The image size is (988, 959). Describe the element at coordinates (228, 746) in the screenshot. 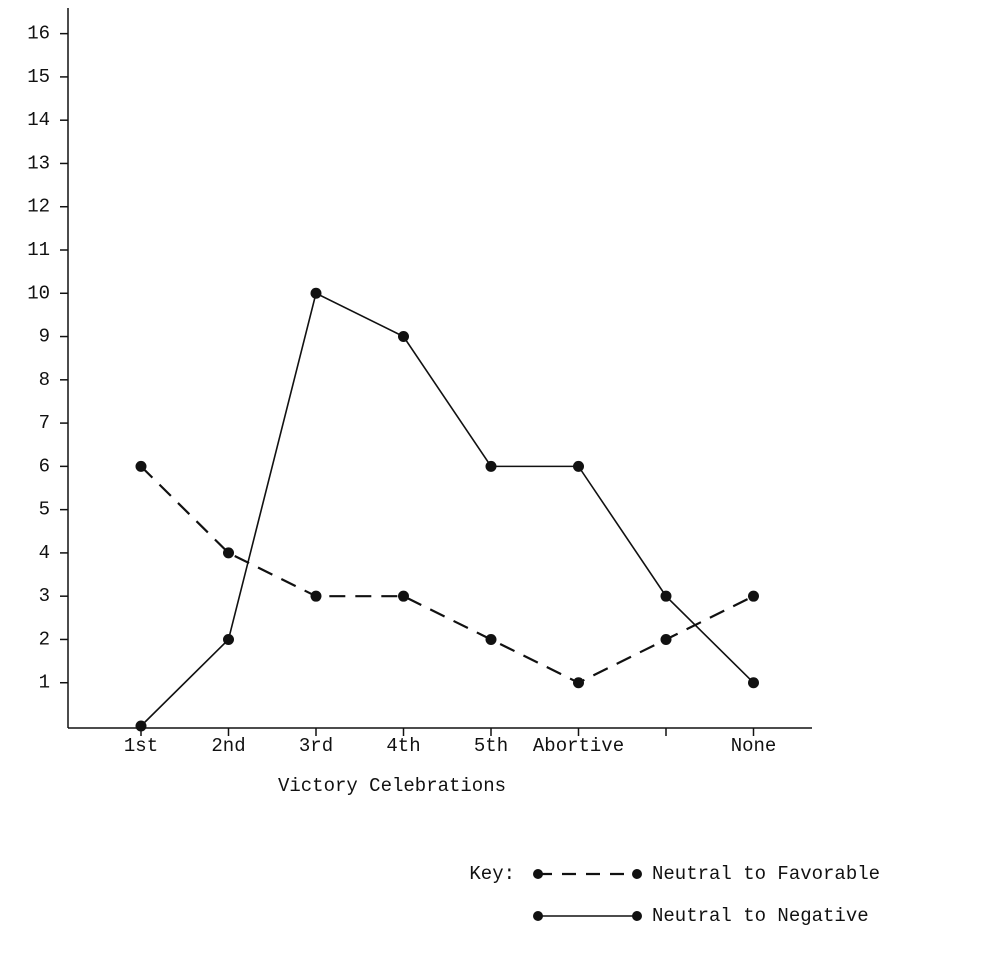

I see `x-tick-label: 2nd` at that location.